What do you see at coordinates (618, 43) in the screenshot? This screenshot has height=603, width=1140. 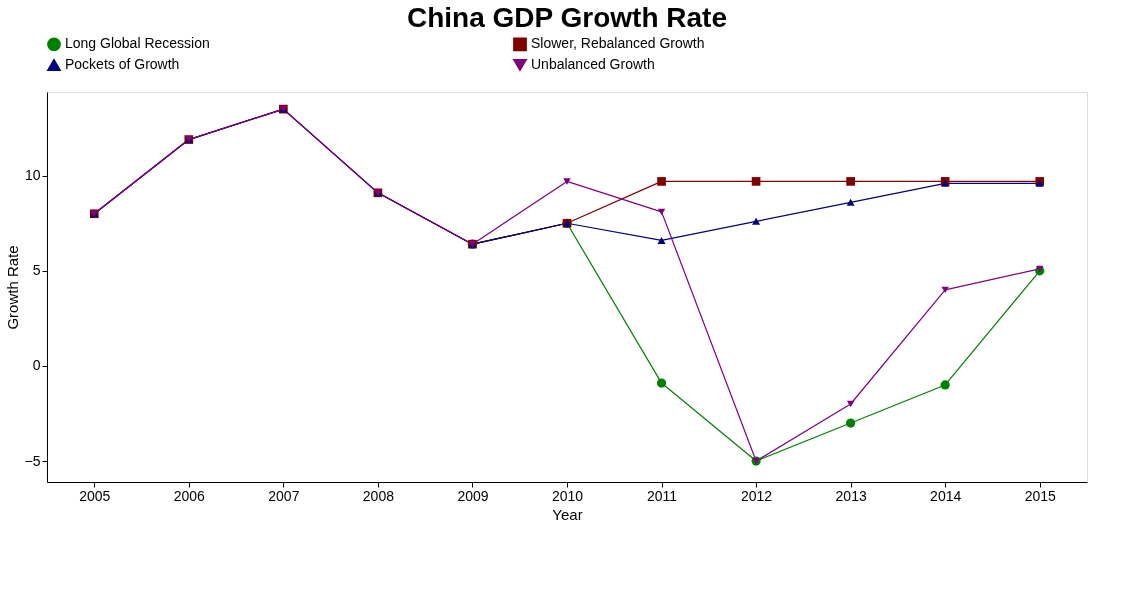 I see `legend-label: Slower, Rebalanced Growth` at bounding box center [618, 43].